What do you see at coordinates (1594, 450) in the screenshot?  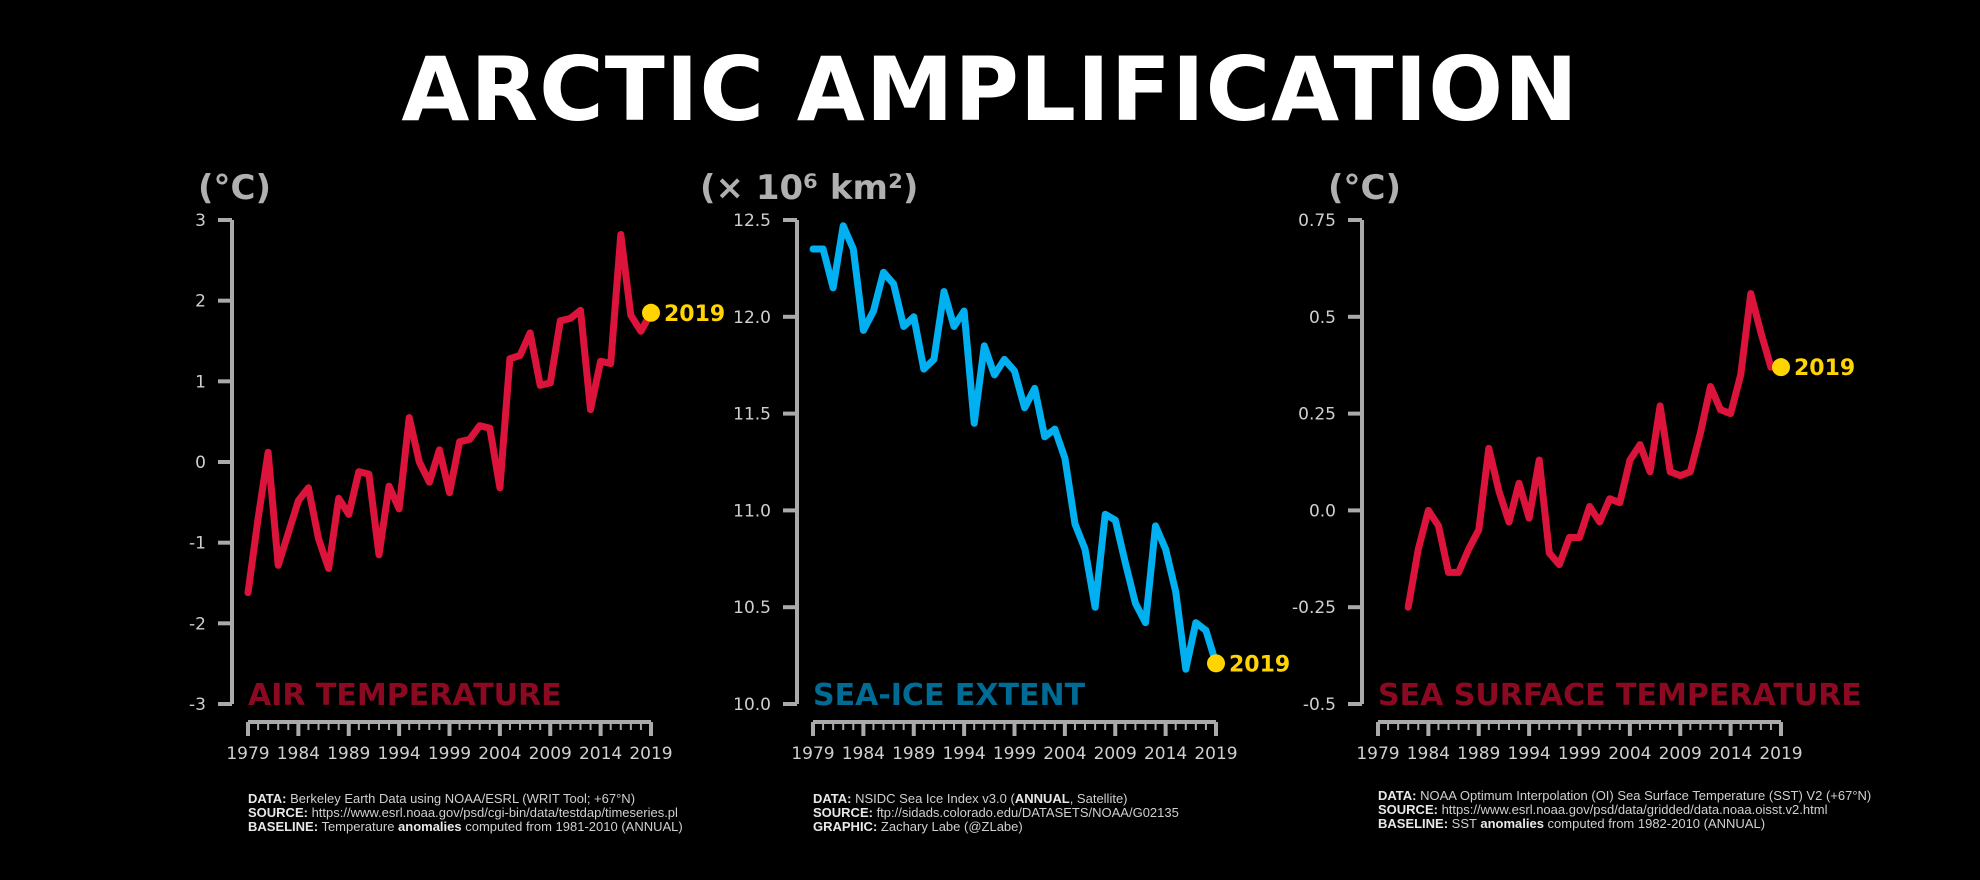 I see `series-line-sst` at bounding box center [1594, 450].